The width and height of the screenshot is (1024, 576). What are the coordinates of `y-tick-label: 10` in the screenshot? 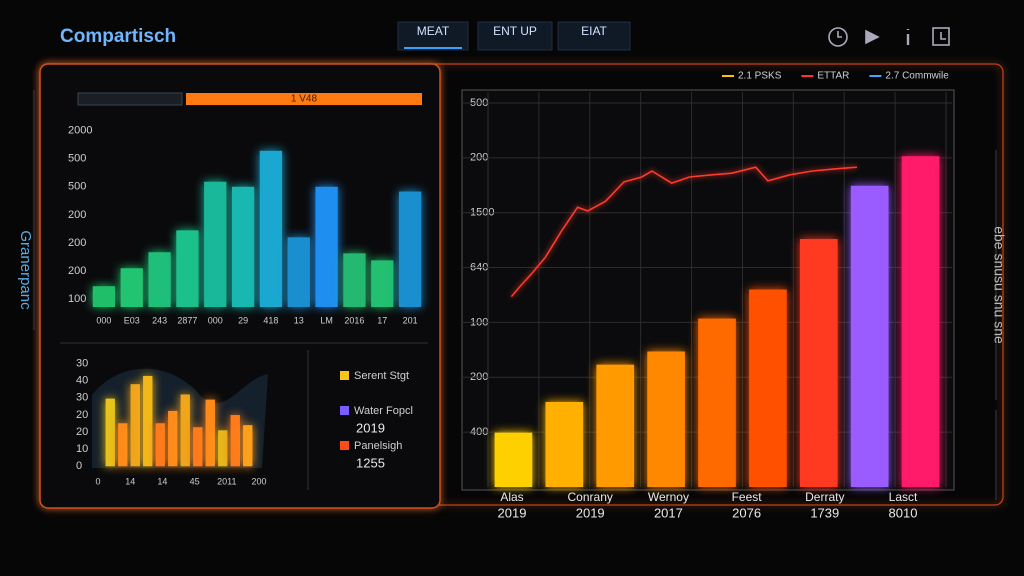 It's located at (82, 449).